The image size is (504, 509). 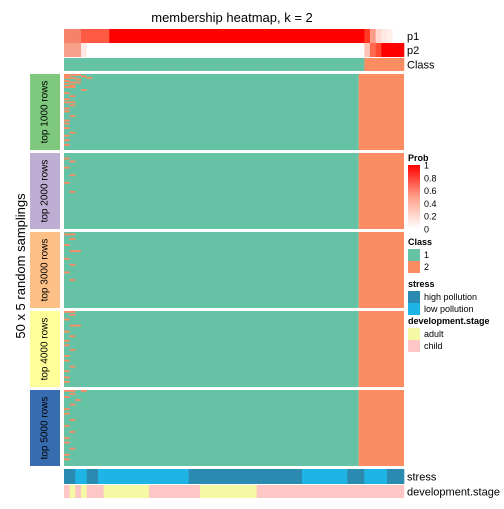 What do you see at coordinates (413, 51) in the screenshot?
I see `annotation-p2-label: p2` at bounding box center [413, 51].